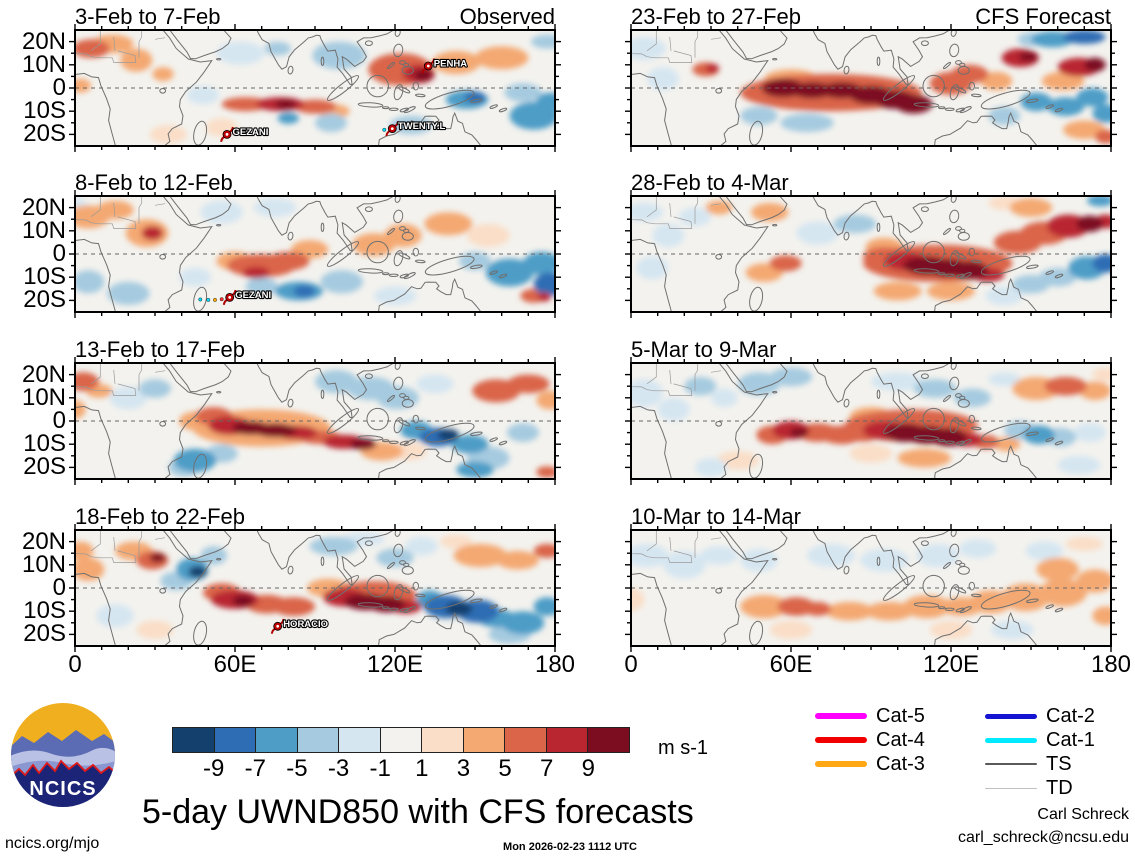 The image size is (1135, 860). Describe the element at coordinates (1059, 764) in the screenshot. I see `legend-label: TS` at that location.